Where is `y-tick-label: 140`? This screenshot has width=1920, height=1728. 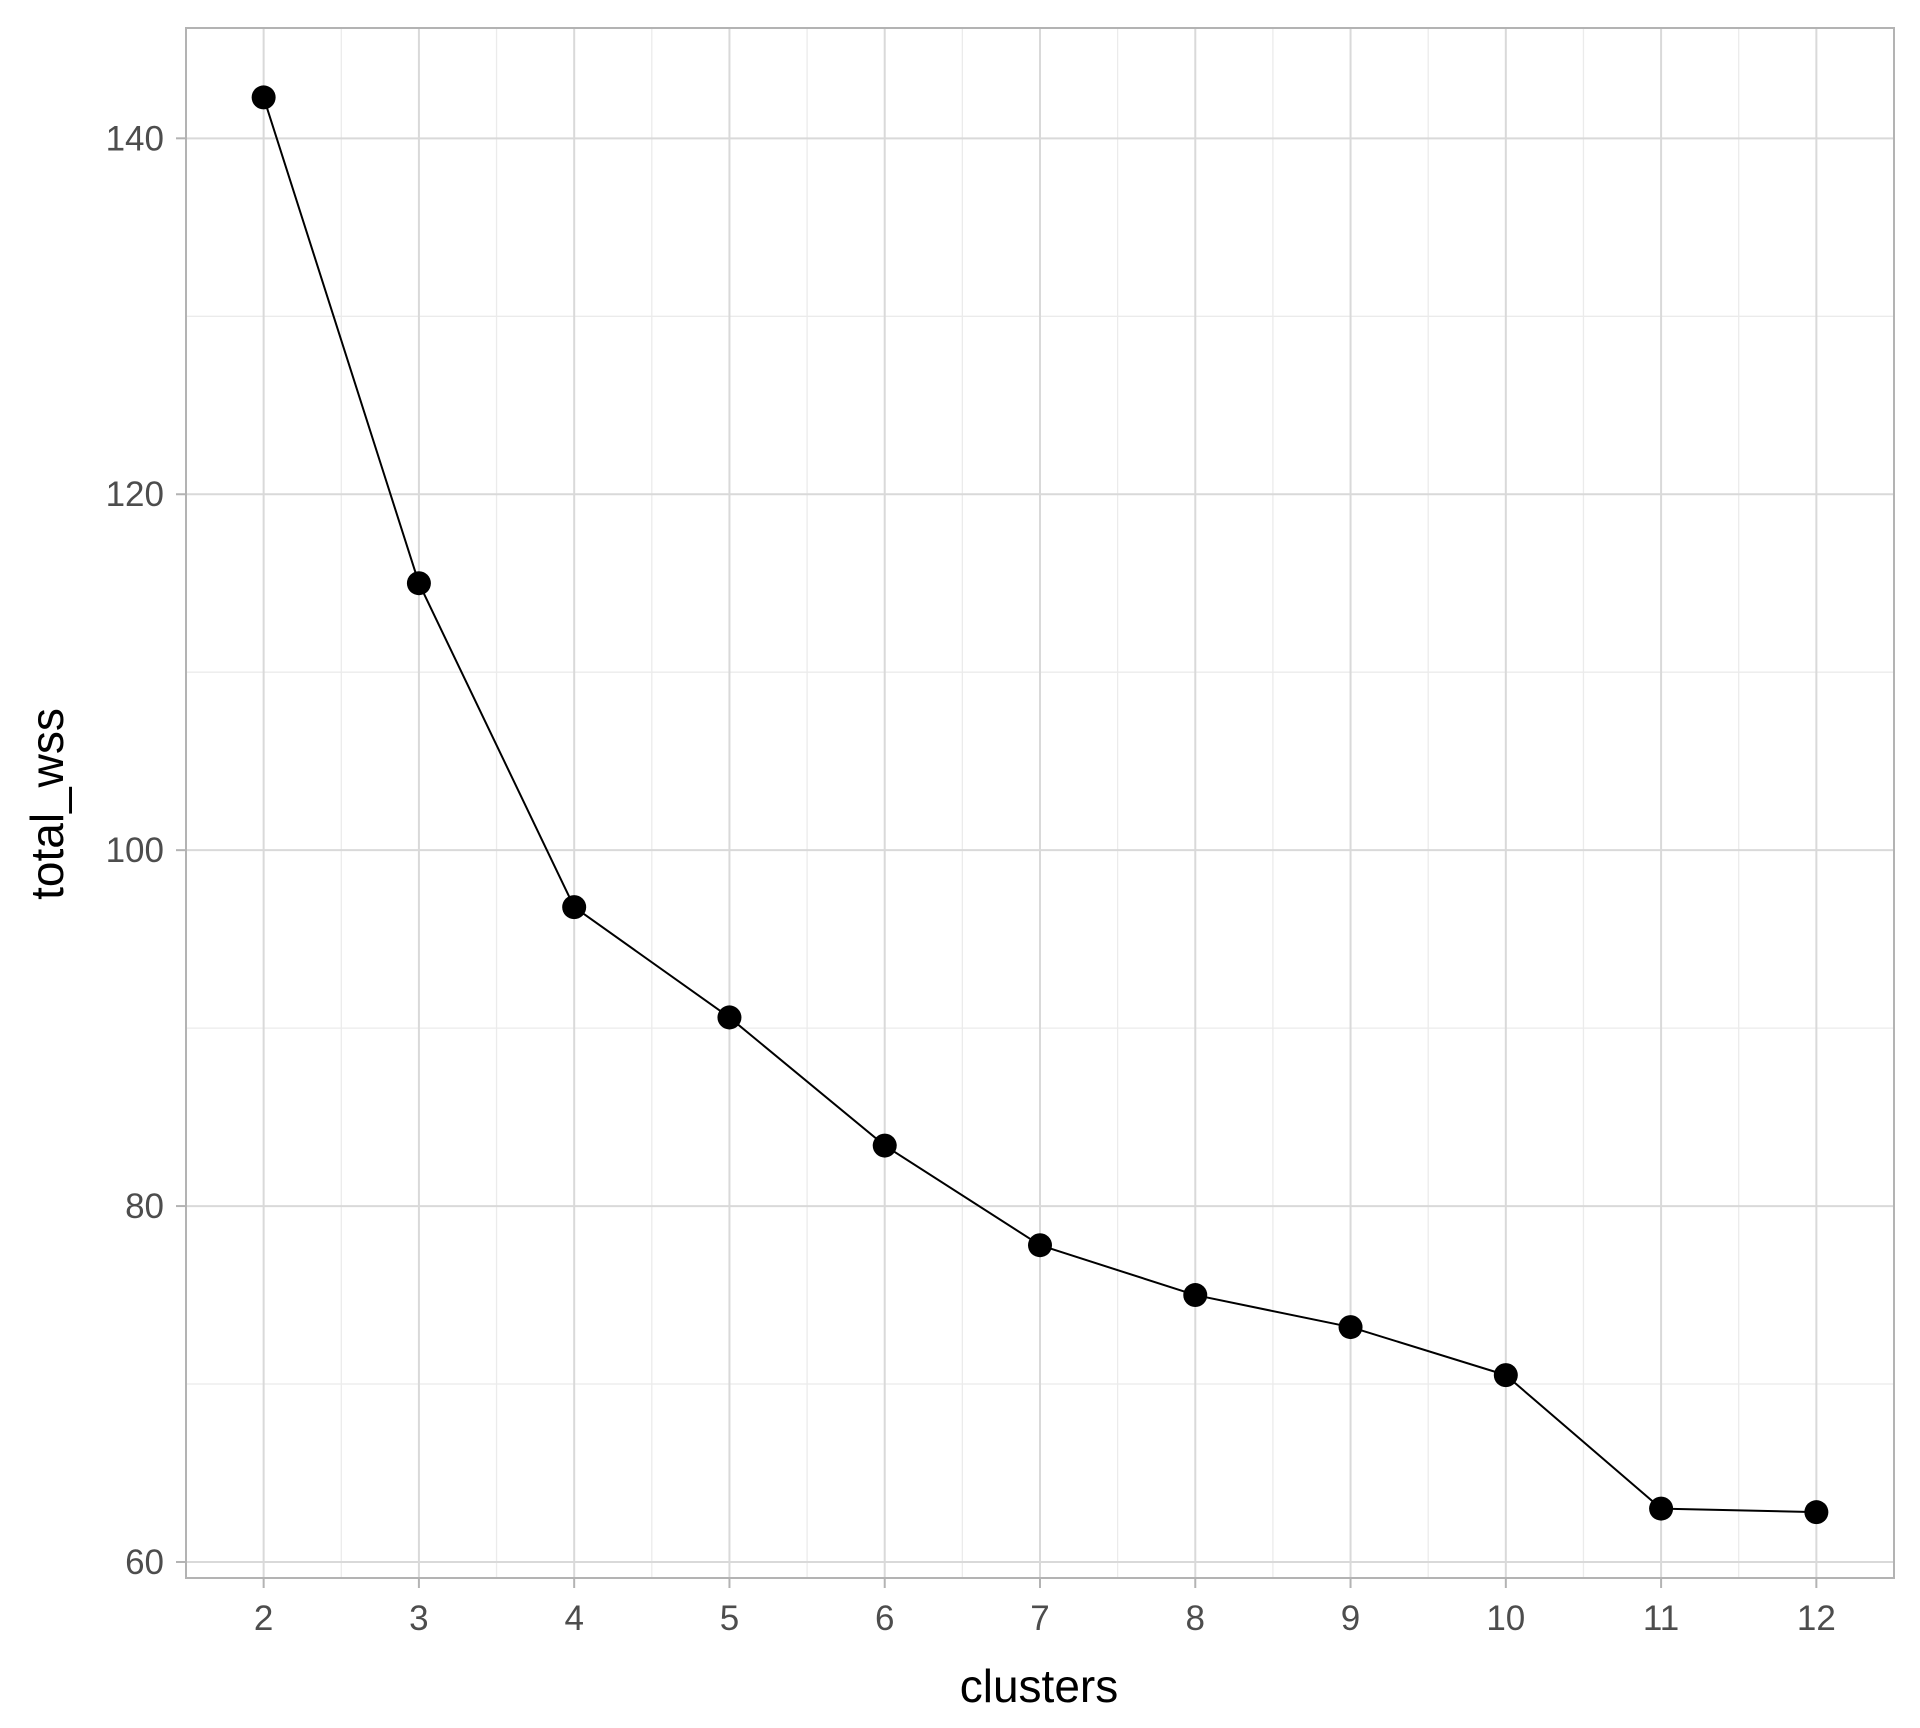
y-tick-label: 140 is located at coordinates (135, 138).